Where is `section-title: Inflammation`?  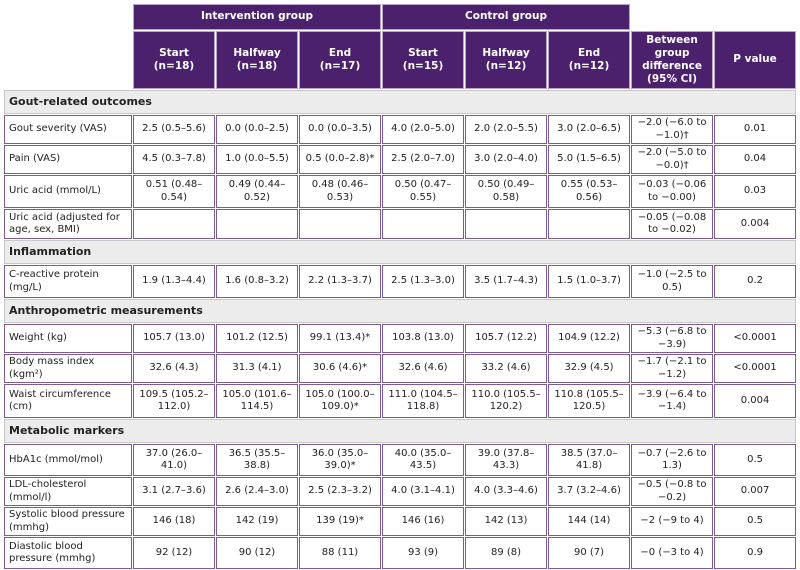
section-title: Inflammation is located at coordinates (400, 252).